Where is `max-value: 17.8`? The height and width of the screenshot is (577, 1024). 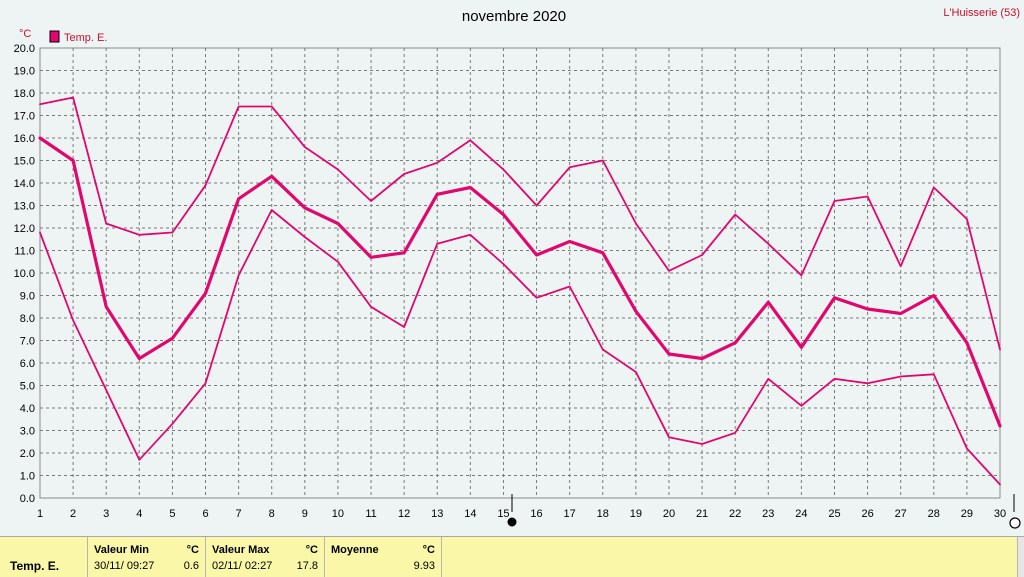 max-value: 17.8 is located at coordinates (307, 566).